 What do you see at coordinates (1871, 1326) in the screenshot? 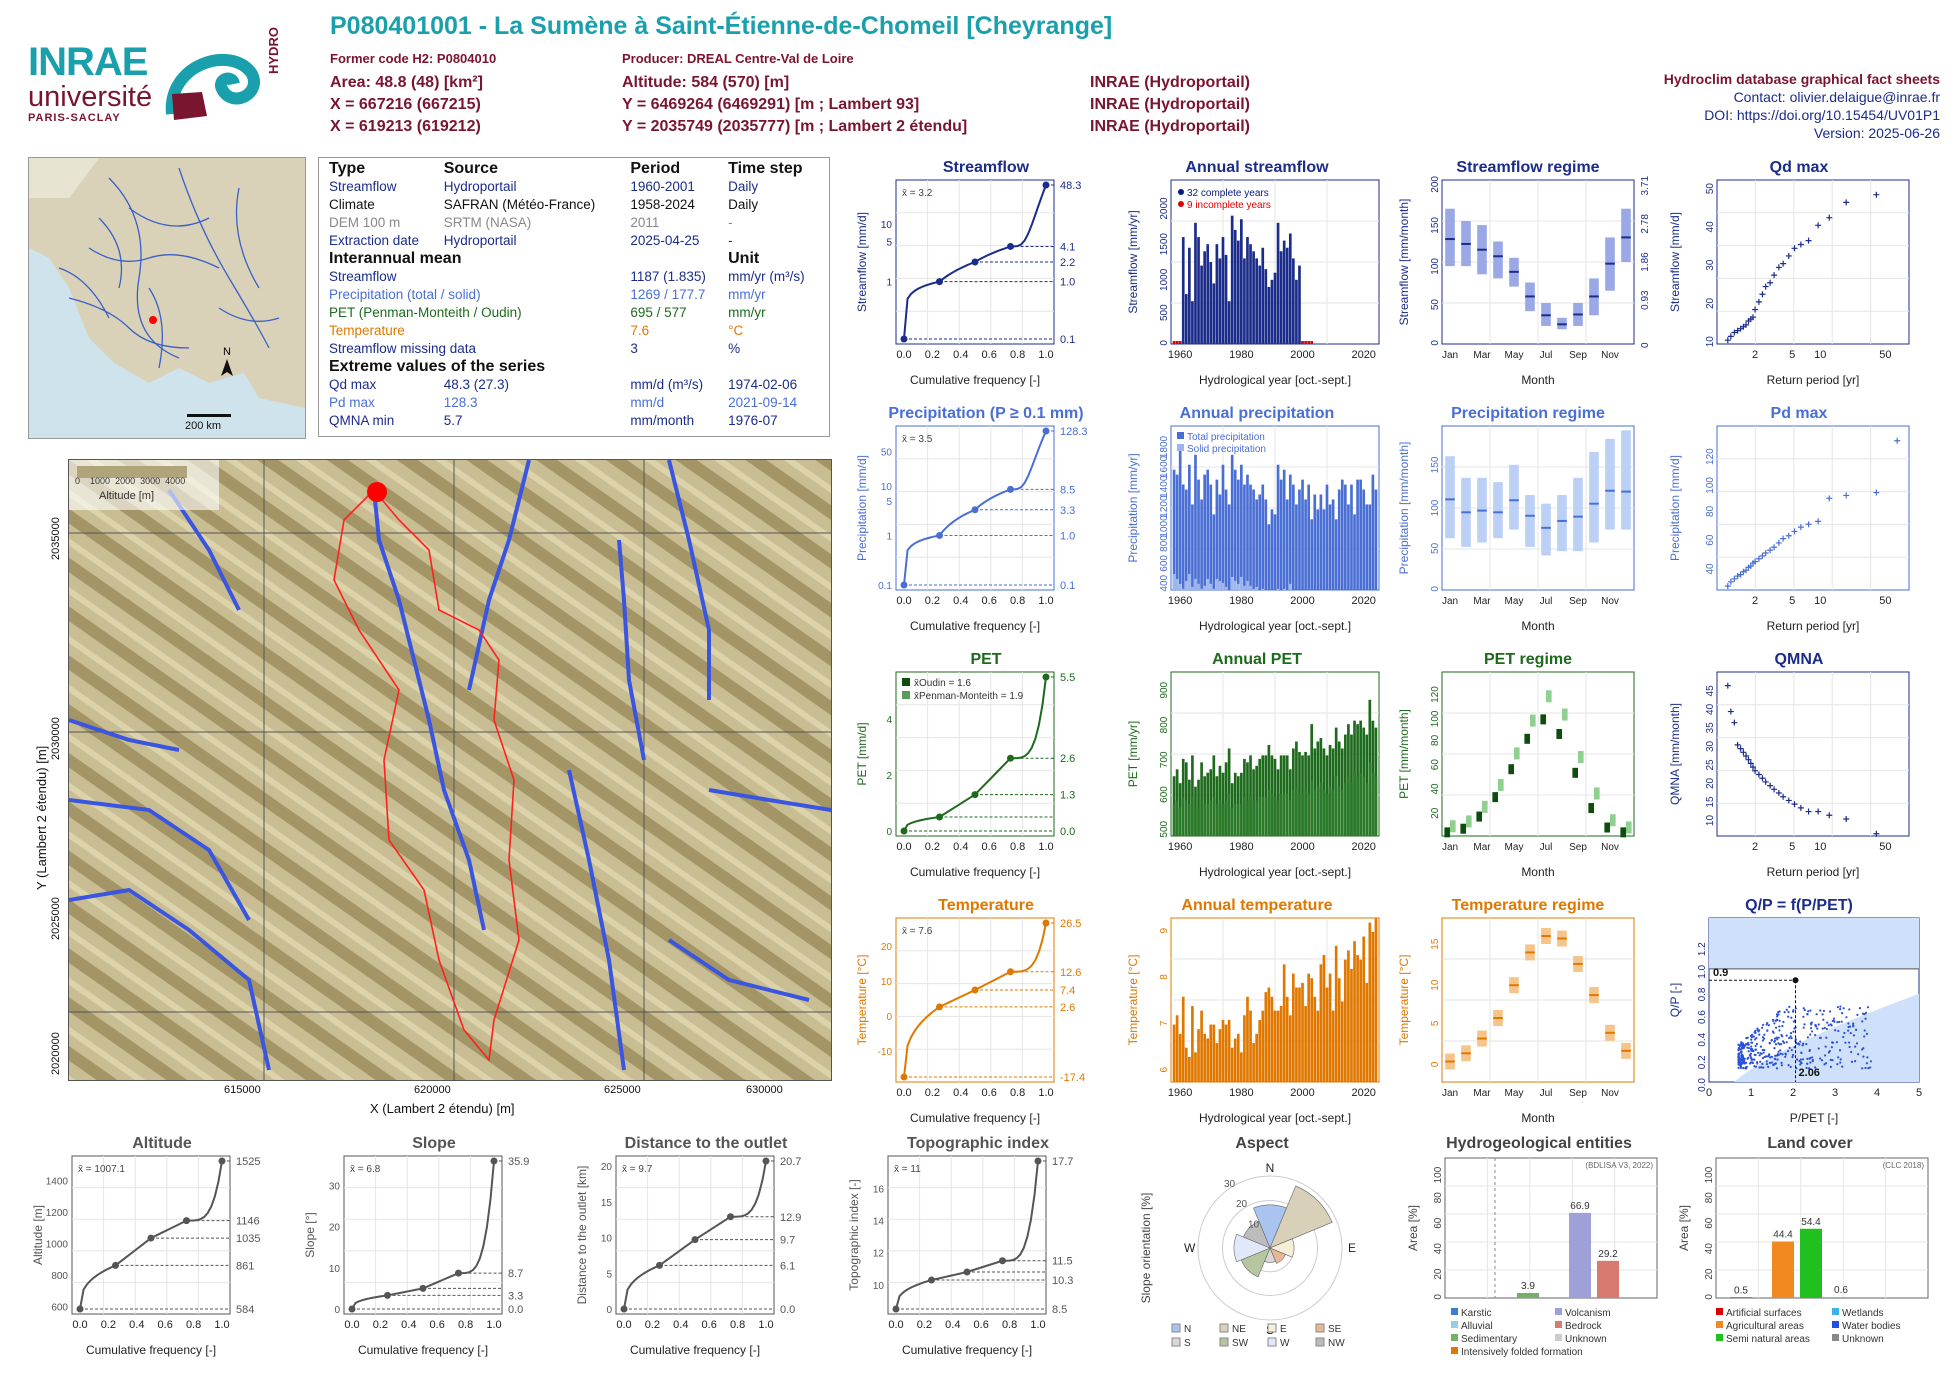
I see `legend-label: Water bodies` at bounding box center [1871, 1326].